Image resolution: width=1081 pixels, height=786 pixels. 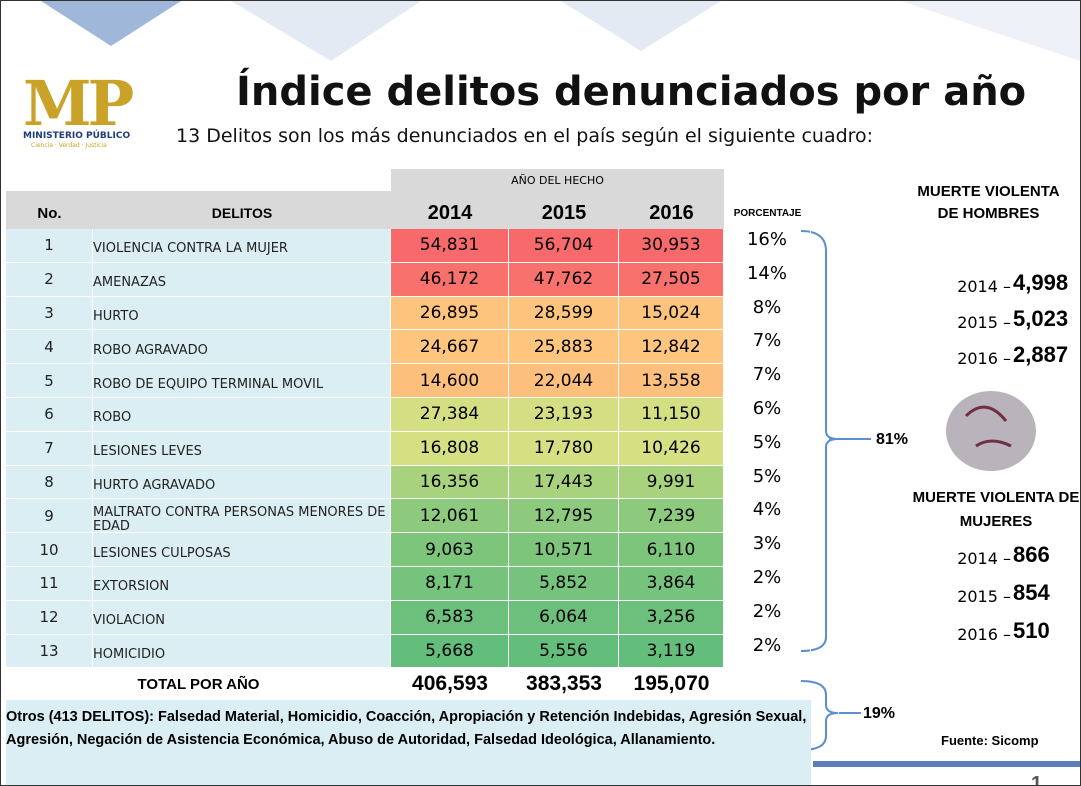 I want to click on table-cell: 5,668, so click(x=450, y=651).